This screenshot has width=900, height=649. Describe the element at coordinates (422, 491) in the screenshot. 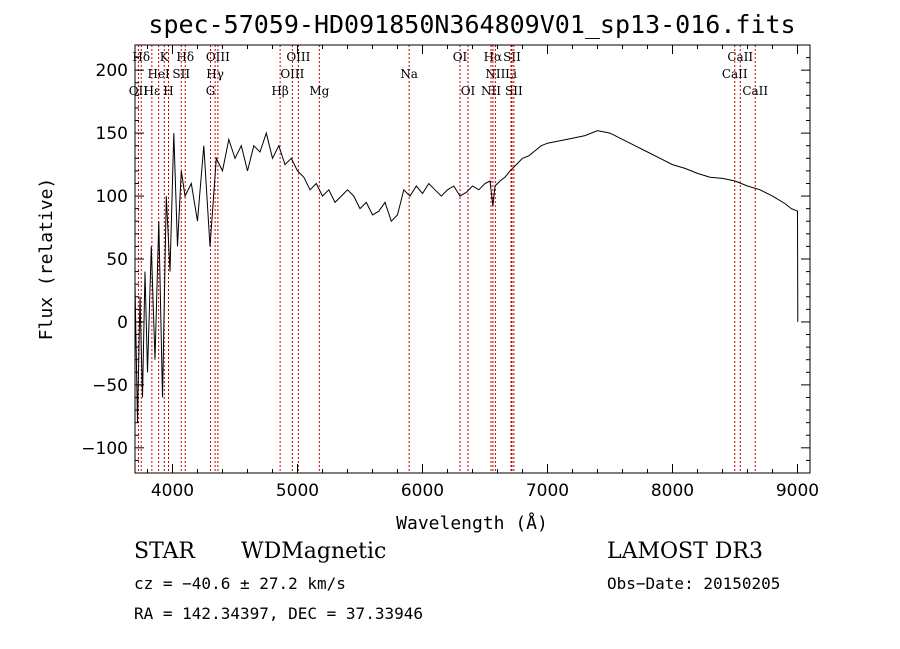

I see `x-tick-label: 6000` at that location.